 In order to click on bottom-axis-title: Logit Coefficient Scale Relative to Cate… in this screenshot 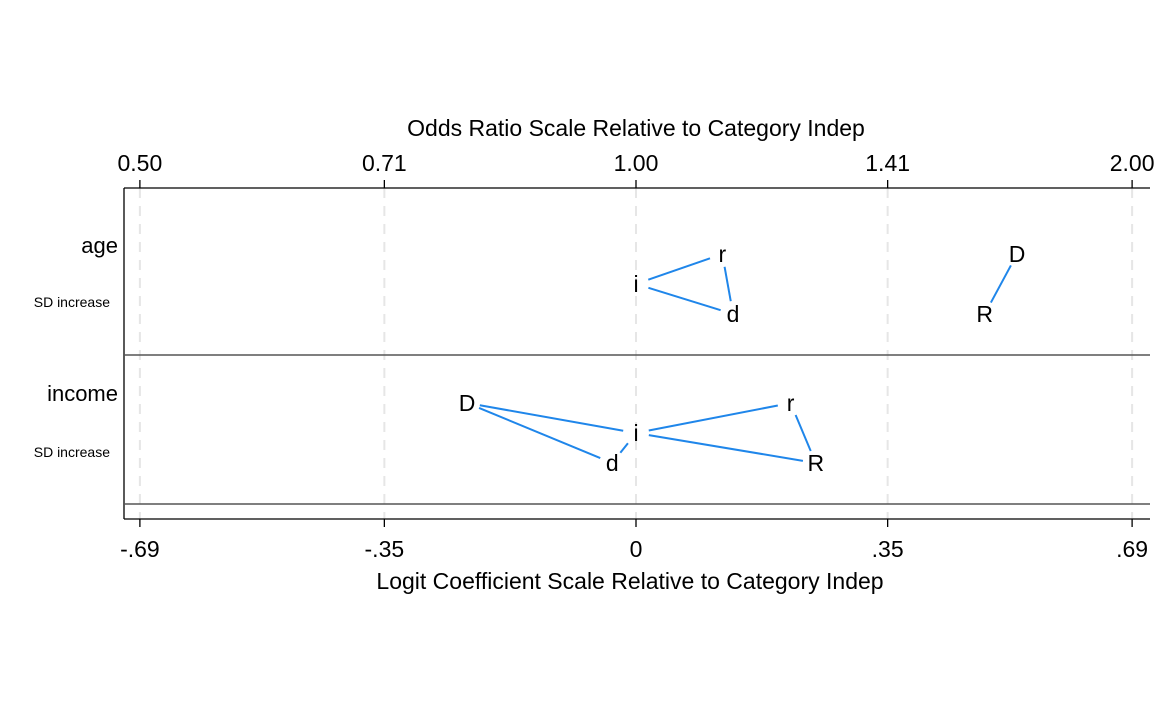, I will do `click(629, 581)`.